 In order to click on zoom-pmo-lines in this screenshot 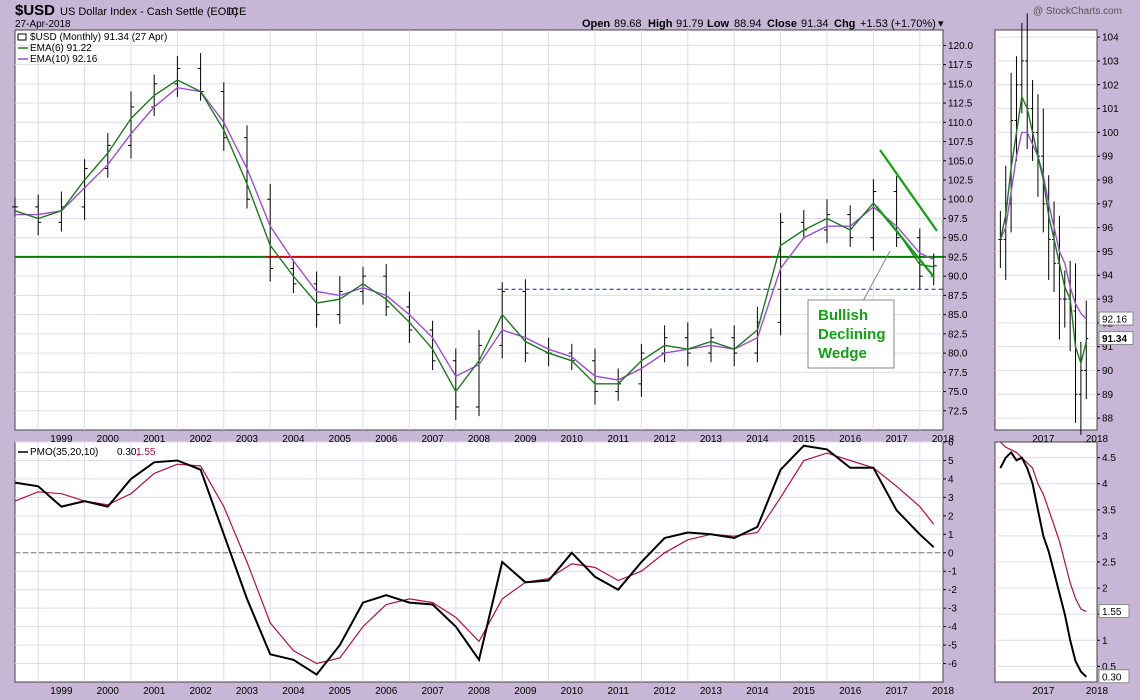, I will do `click(1043, 559)`.